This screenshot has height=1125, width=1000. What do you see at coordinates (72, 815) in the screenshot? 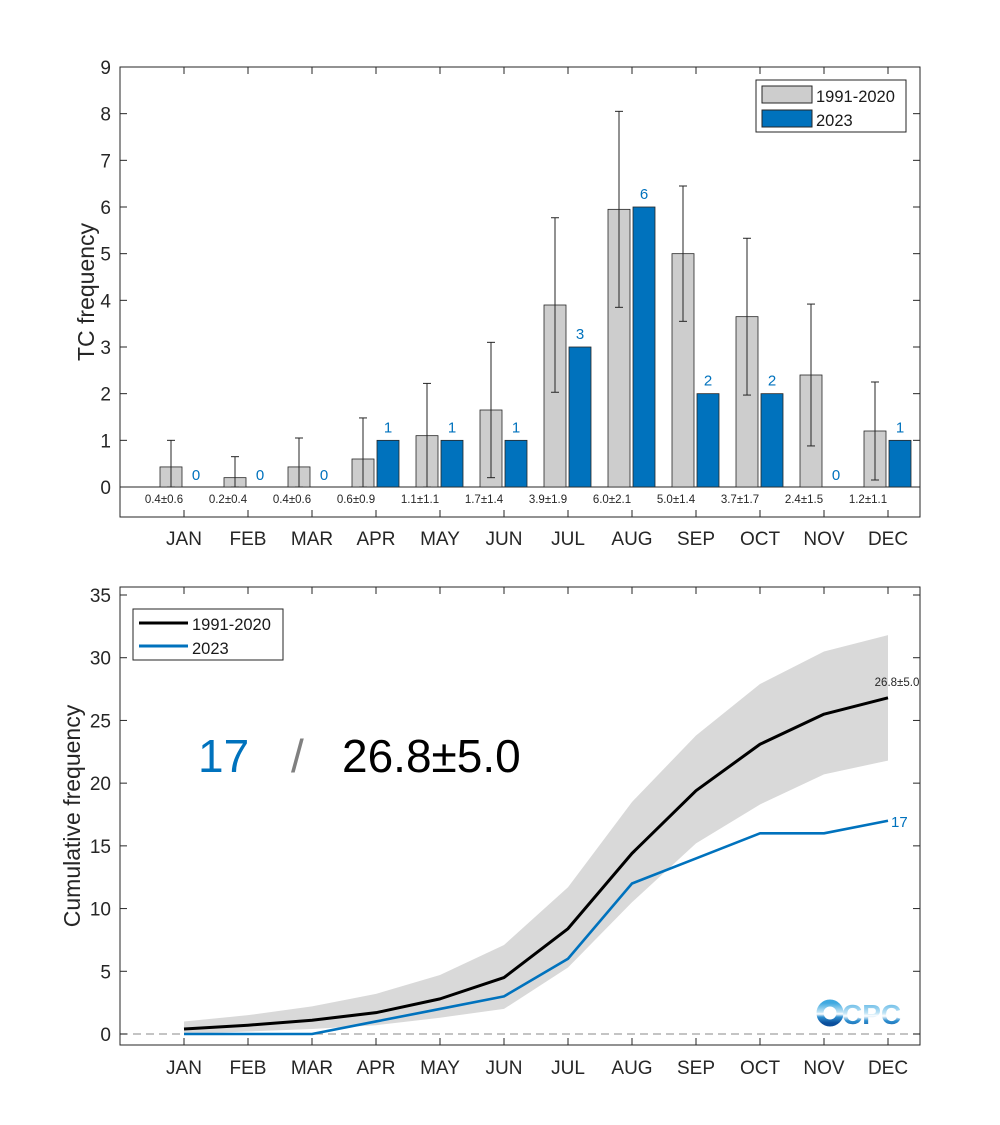
I see `bot-y-axis-label: Cumulative frequency` at bounding box center [72, 815].